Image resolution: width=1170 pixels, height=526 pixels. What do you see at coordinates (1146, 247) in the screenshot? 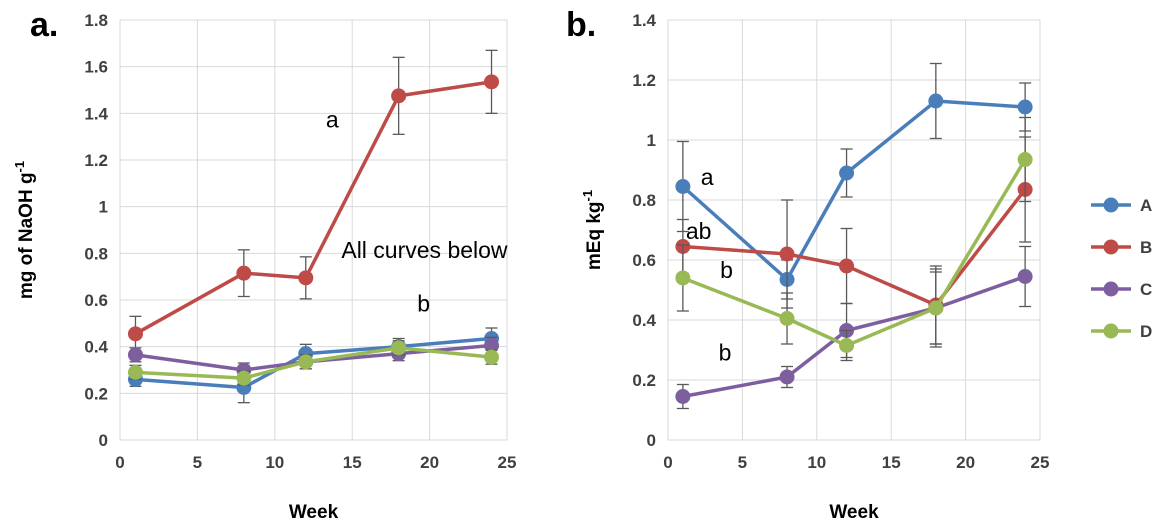
I see `legend-label: B` at bounding box center [1146, 247].